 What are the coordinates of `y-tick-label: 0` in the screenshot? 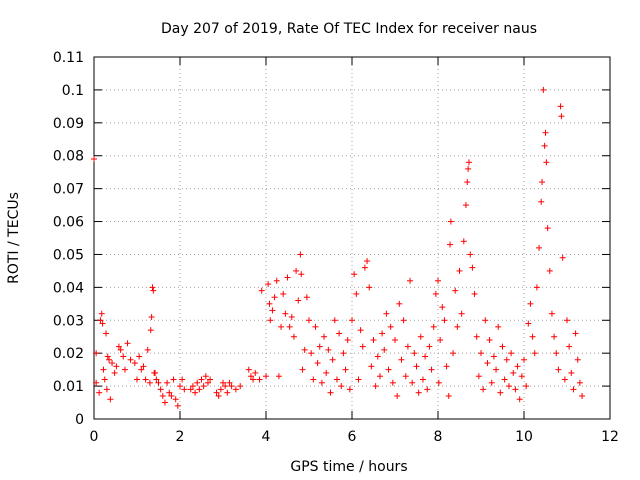 It's located at (79, 420).